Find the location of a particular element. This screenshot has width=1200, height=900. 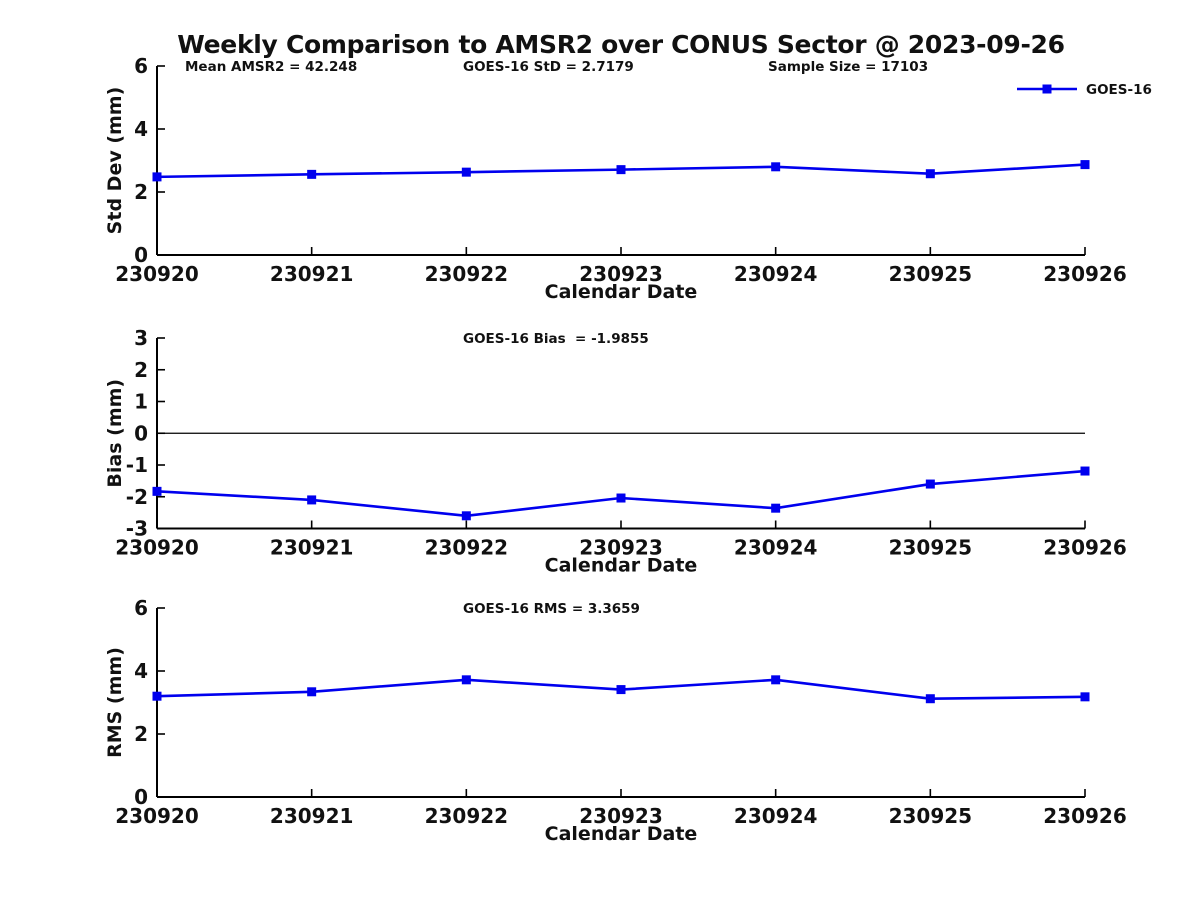

stat-annotation: Sample Size = 17103 is located at coordinates (848, 67).